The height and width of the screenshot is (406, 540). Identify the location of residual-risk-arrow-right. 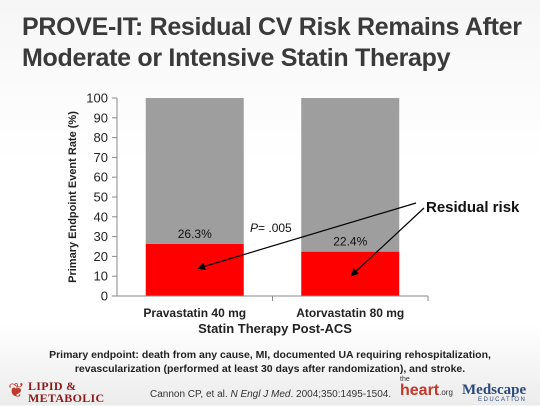
(387, 242).